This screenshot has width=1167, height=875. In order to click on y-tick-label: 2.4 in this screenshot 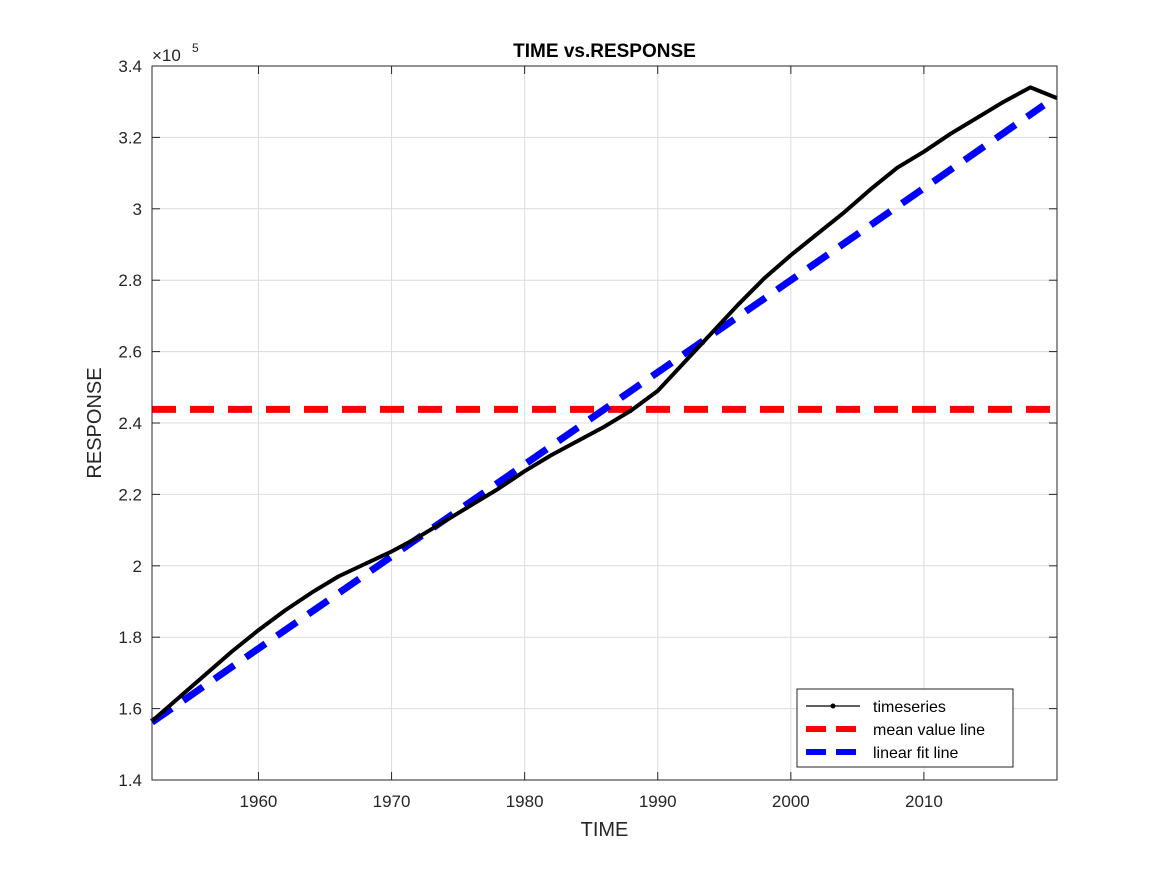, I will do `click(130, 423)`.